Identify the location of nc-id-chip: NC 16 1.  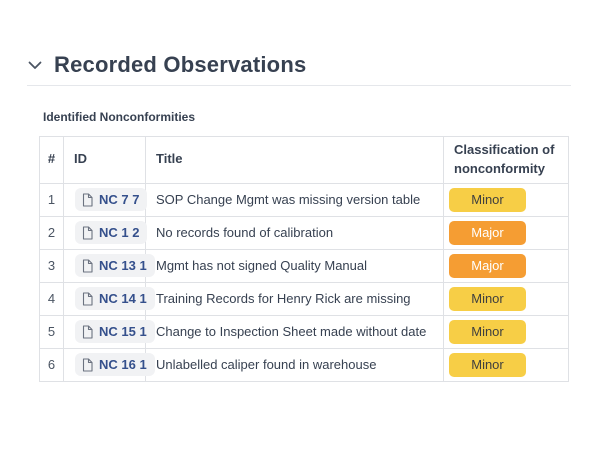
(115, 365).